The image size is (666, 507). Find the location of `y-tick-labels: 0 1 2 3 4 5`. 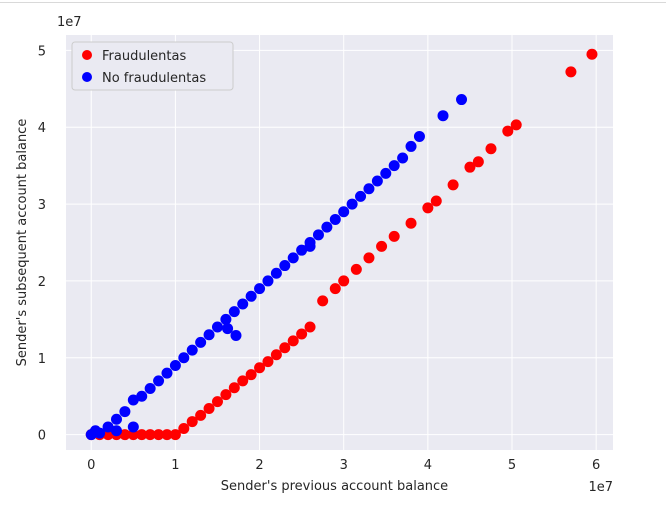

y-tick-labels: 0 1 2 3 4 5 is located at coordinates (42, 243).